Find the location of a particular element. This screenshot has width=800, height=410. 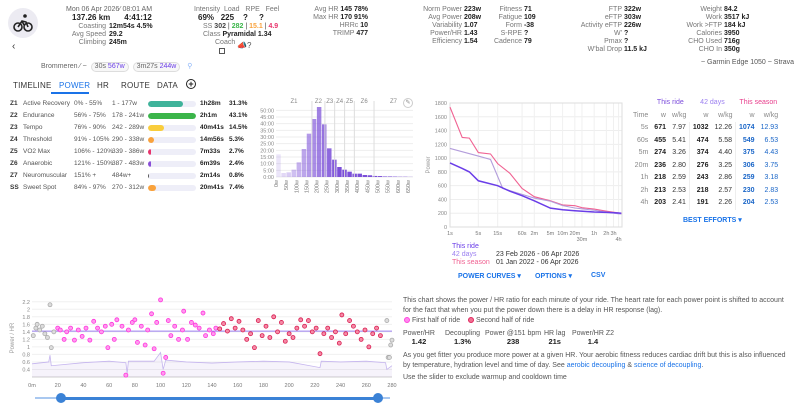

zone-watt-range: 290 - 338w is located at coordinates (128, 139).